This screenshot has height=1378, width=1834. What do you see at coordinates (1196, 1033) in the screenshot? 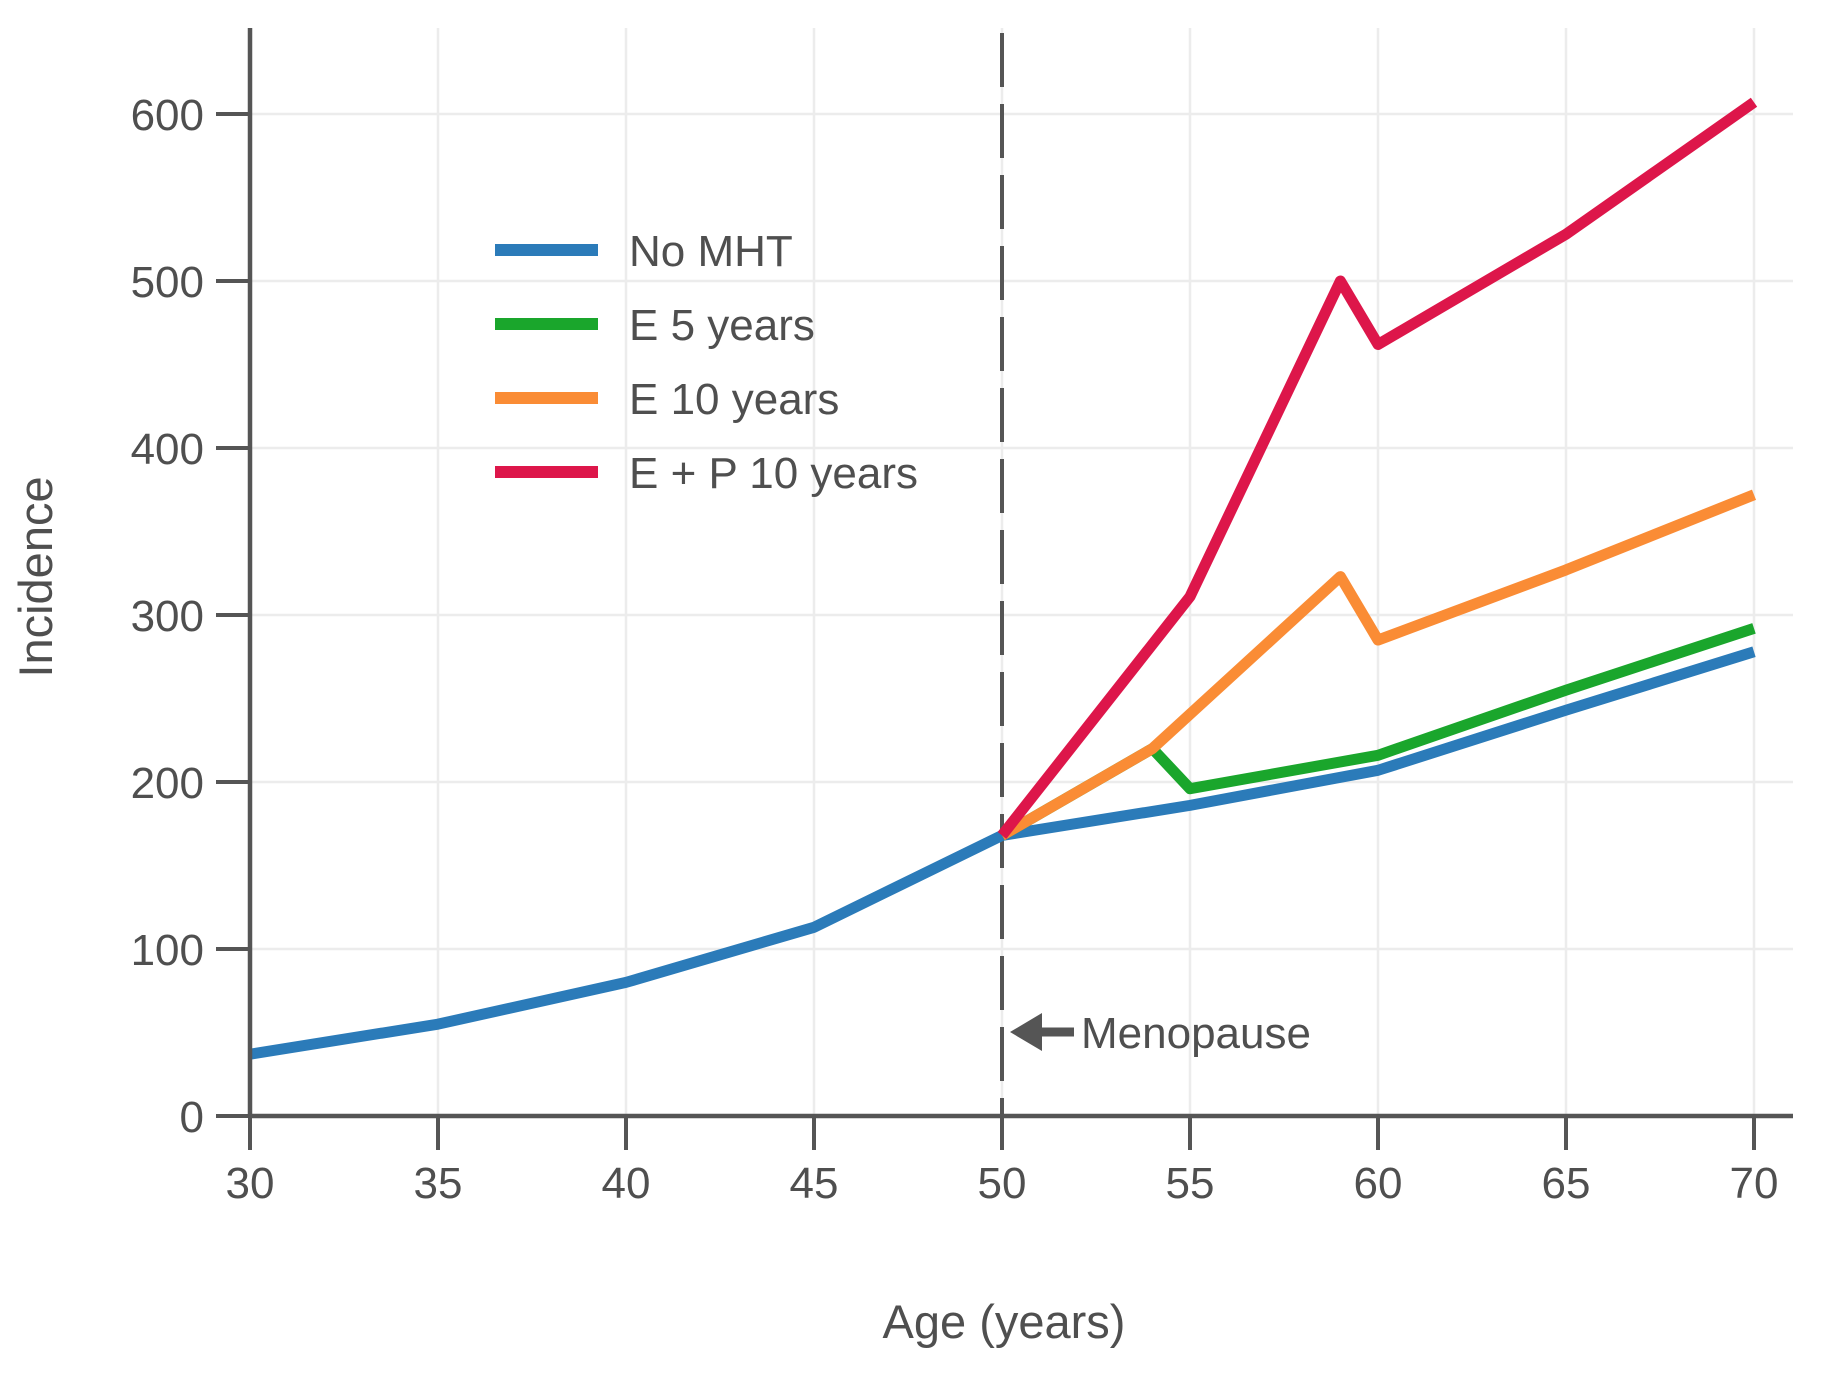
I see `menopause-label: Menopause` at bounding box center [1196, 1033].